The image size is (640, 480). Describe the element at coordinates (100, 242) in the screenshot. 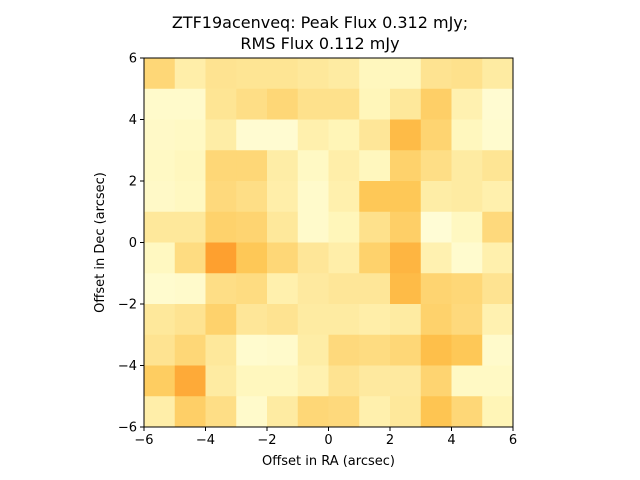

I see `y-axis-label: Offset in Dec (arcsec)` at that location.